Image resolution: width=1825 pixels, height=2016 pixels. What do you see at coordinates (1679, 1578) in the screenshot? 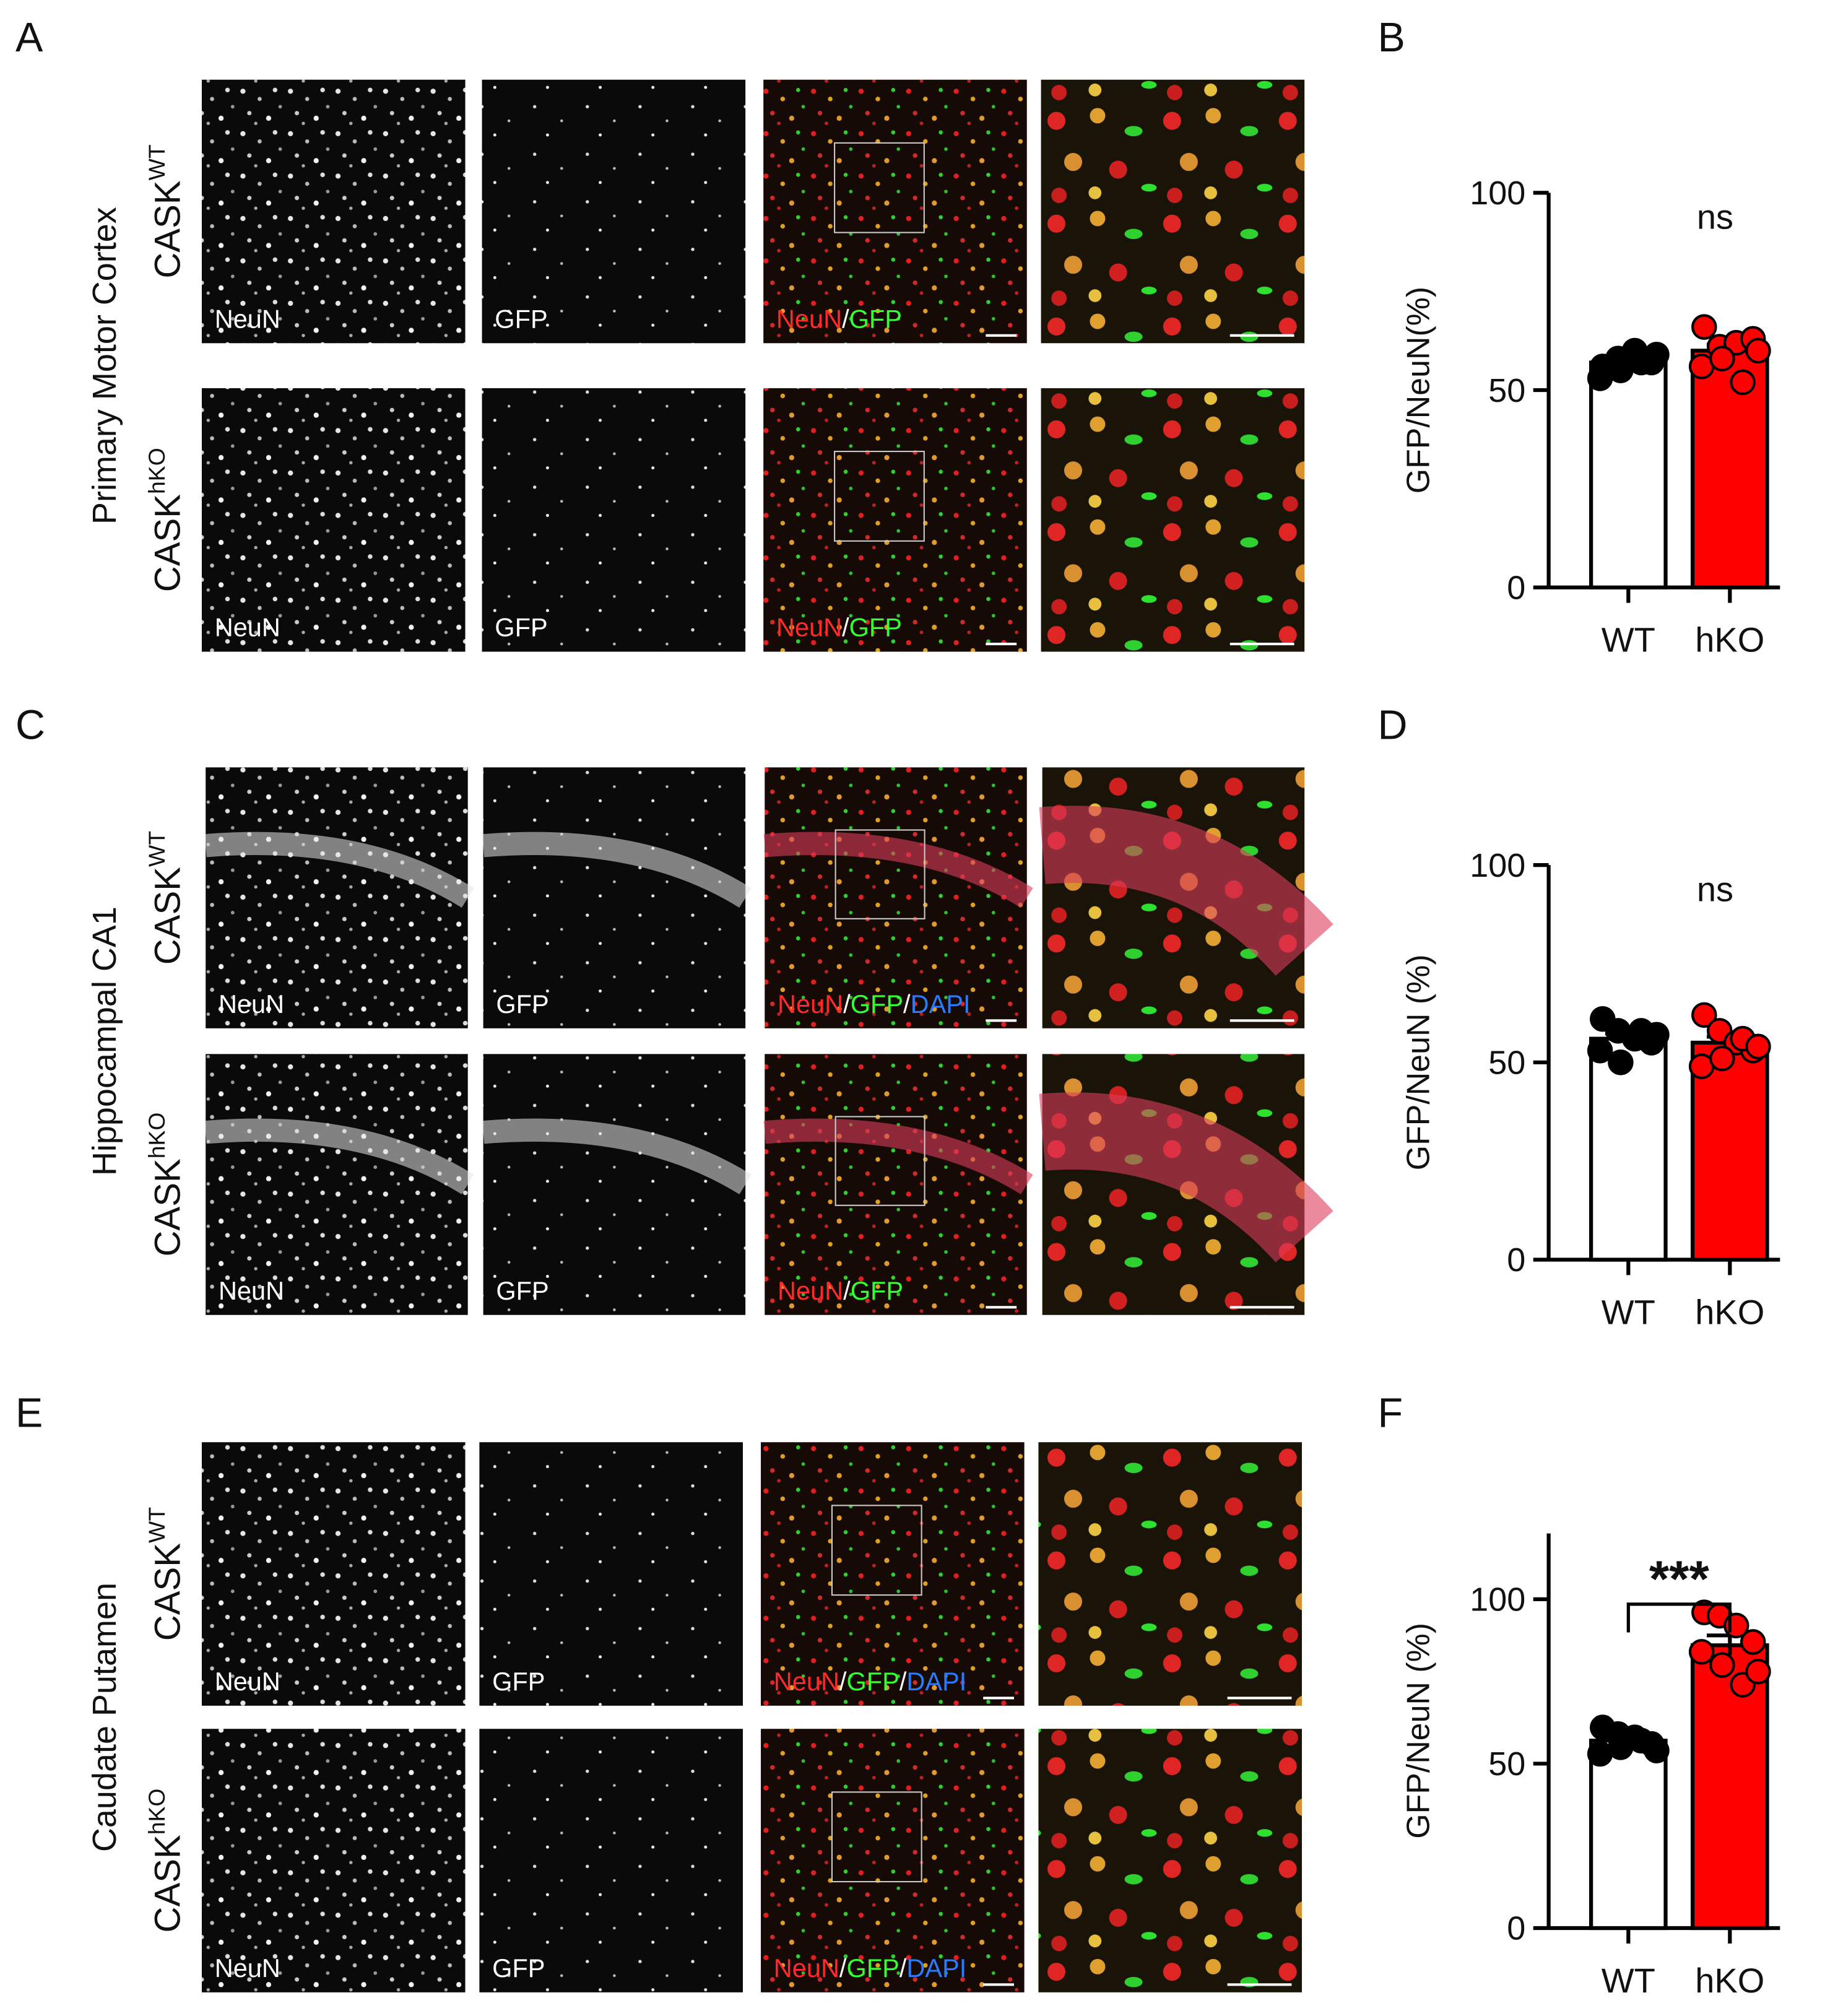
I see `significance-label: ***` at bounding box center [1679, 1578].